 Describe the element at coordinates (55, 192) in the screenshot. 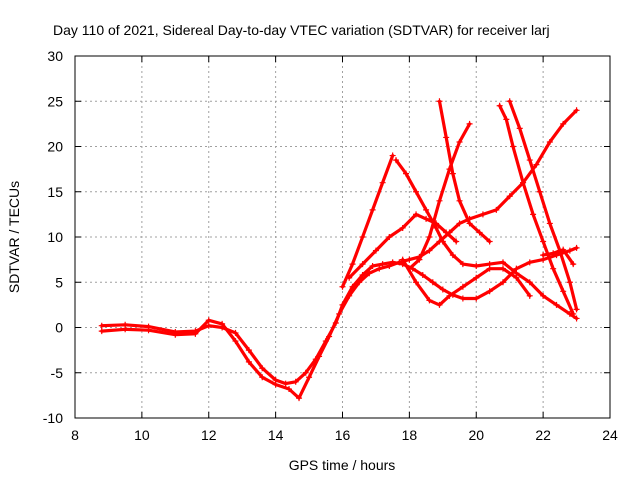

I see `y-tick-label: 15` at that location.